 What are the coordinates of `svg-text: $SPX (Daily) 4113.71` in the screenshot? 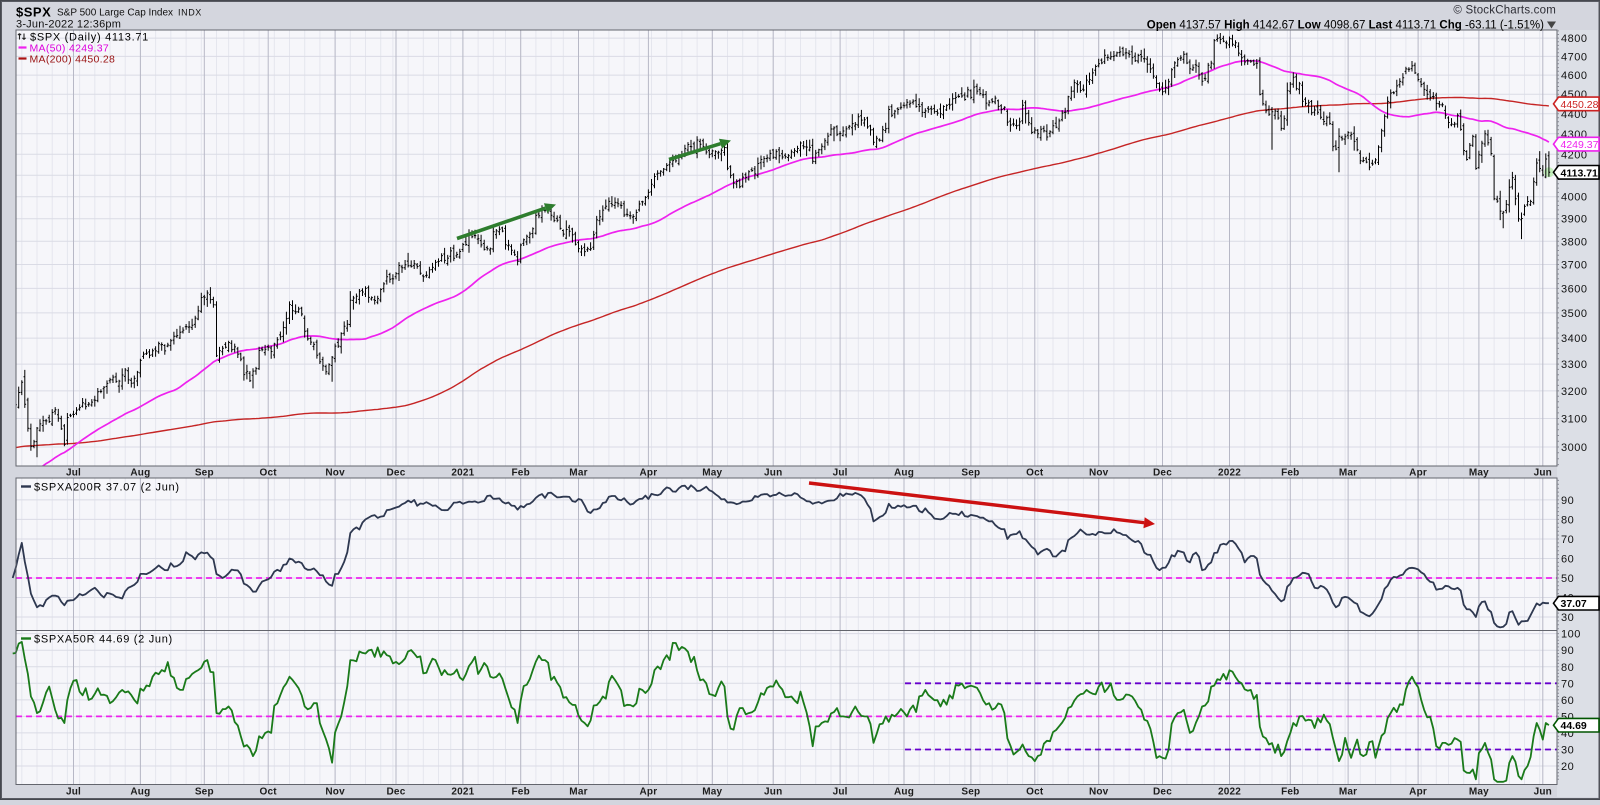 It's located at (89, 38).